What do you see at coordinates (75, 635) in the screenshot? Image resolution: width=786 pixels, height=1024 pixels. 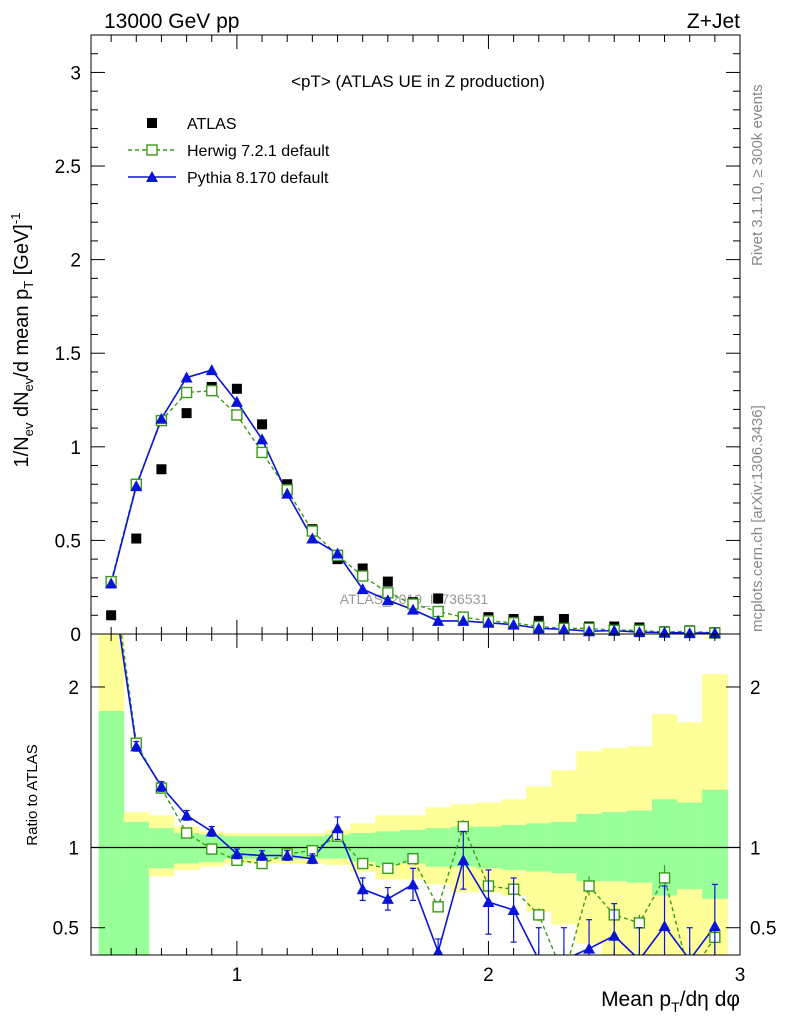 I see `y-tick-label: 0` at bounding box center [75, 635].